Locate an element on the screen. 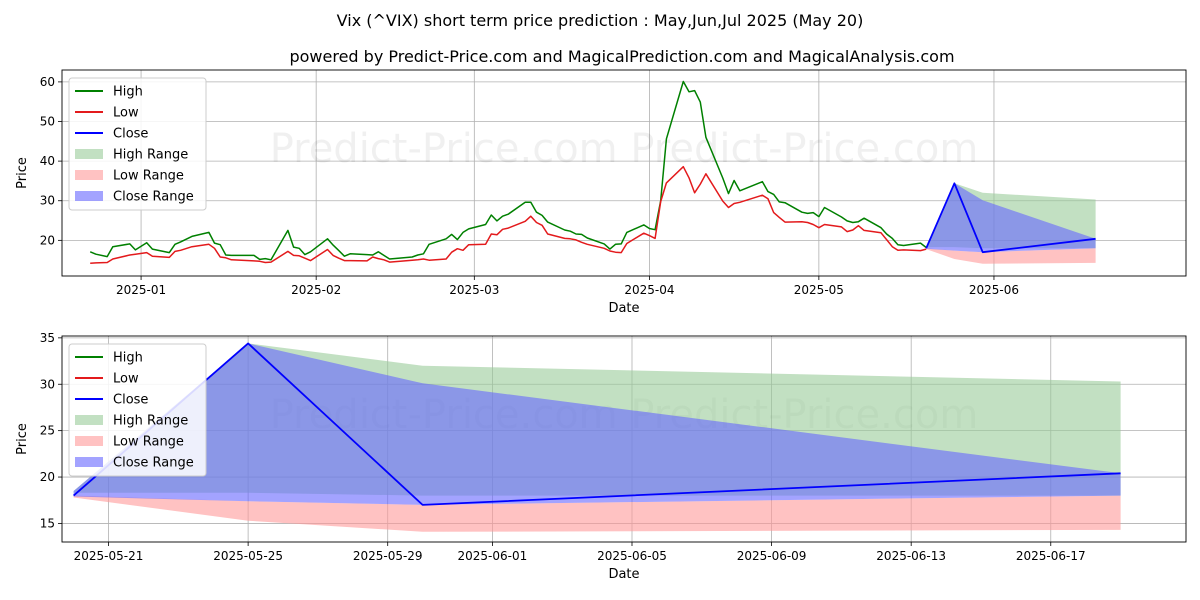 The image size is (1200, 600). y-tick-label: 60 is located at coordinates (47, 82).